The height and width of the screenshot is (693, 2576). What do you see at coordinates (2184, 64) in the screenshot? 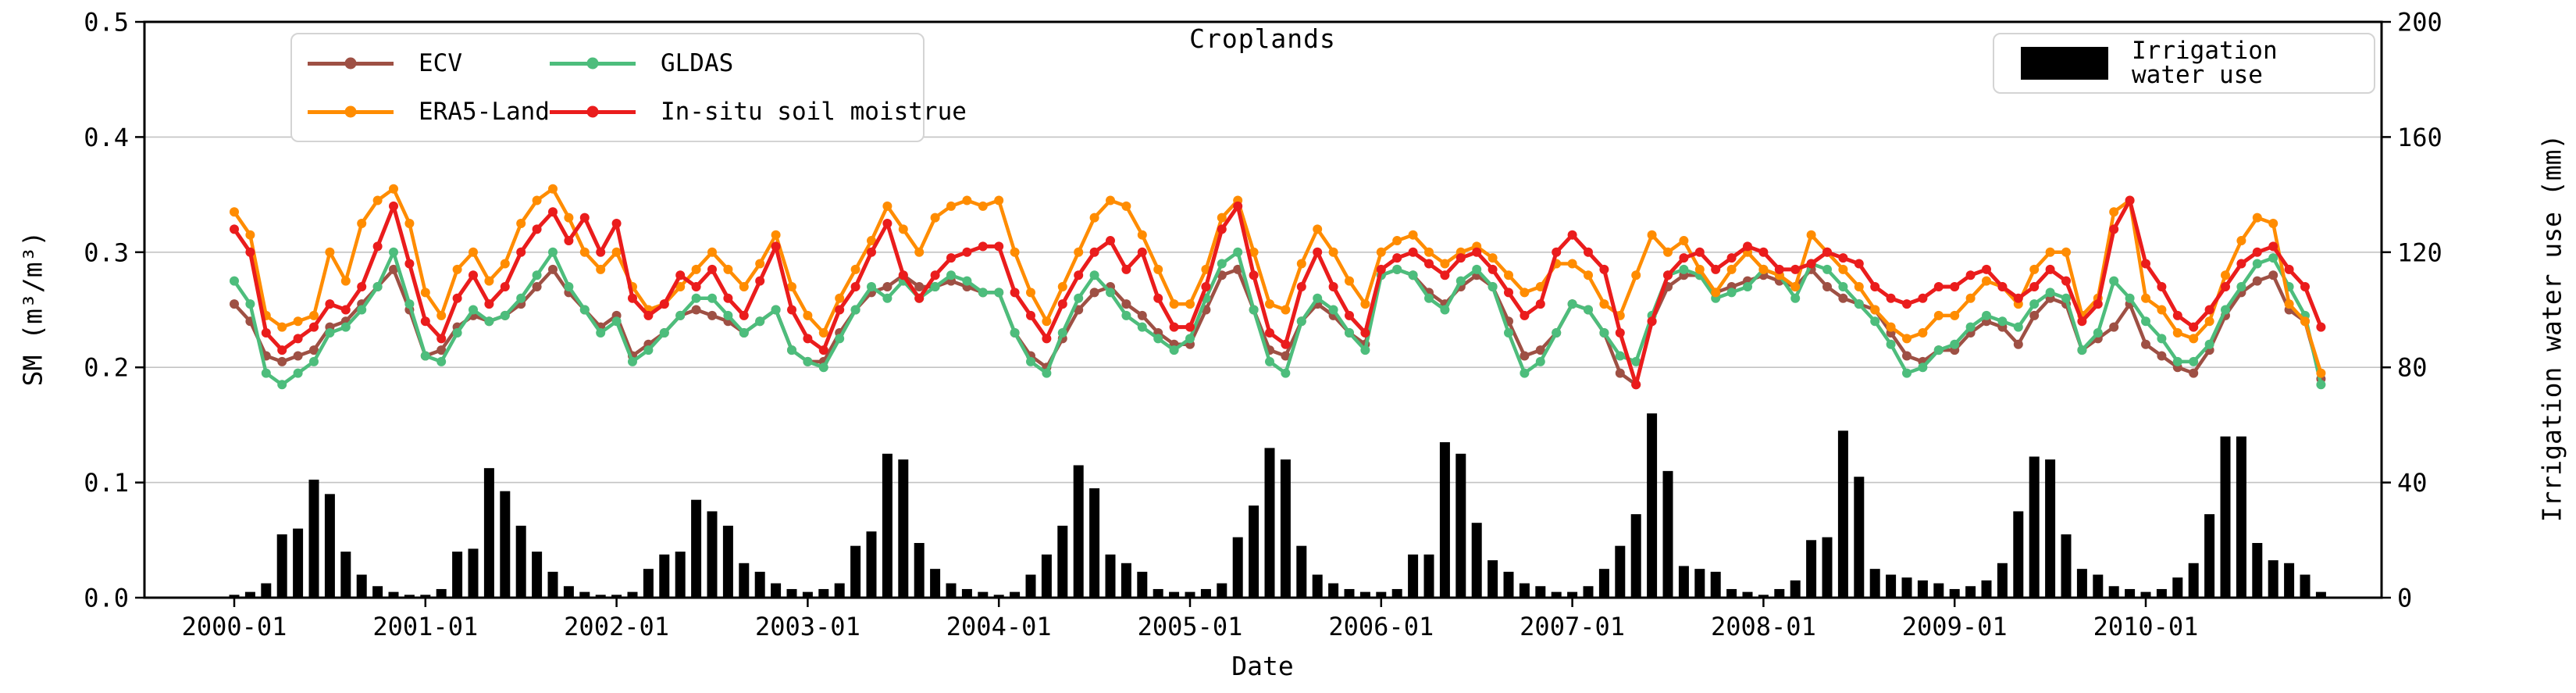
I see `bar-legend: Irrigation water use` at bounding box center [2184, 64].